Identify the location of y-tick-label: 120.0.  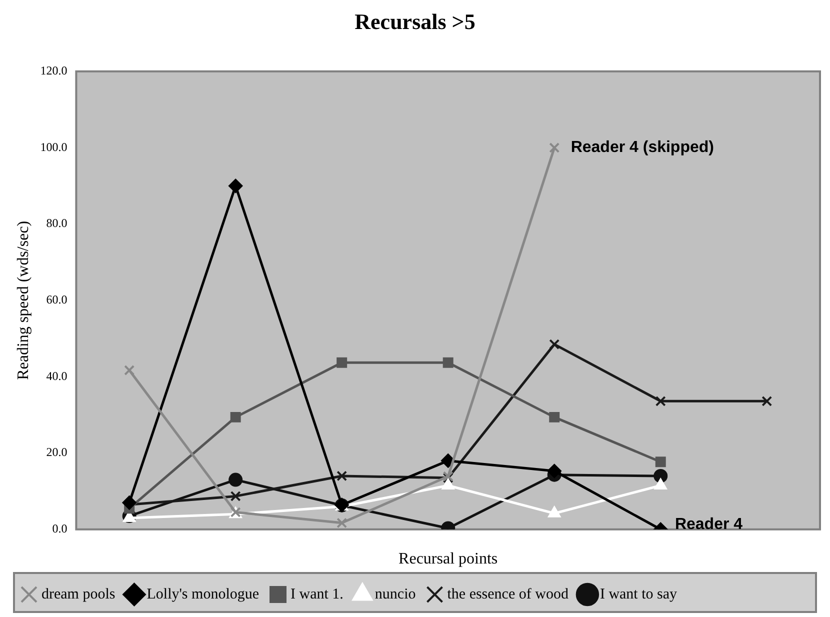
(54, 71).